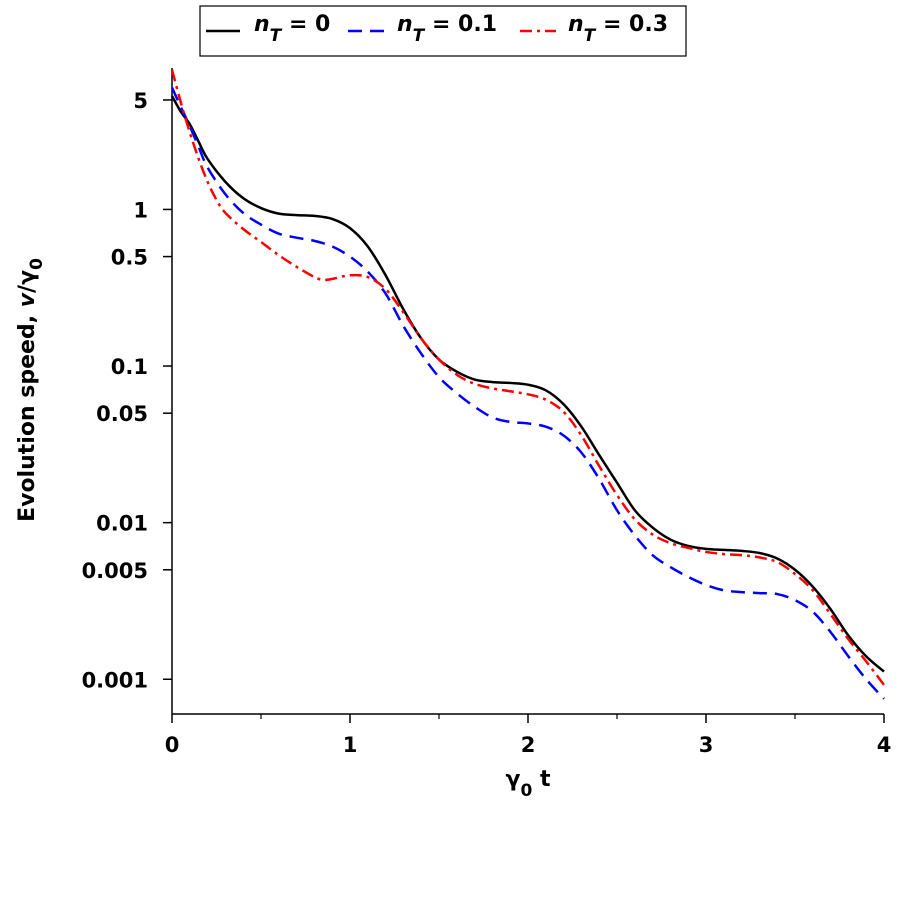 The image size is (900, 900). What do you see at coordinates (115, 680) in the screenshot?
I see `y-tick-label-7: 0.001` at bounding box center [115, 680].